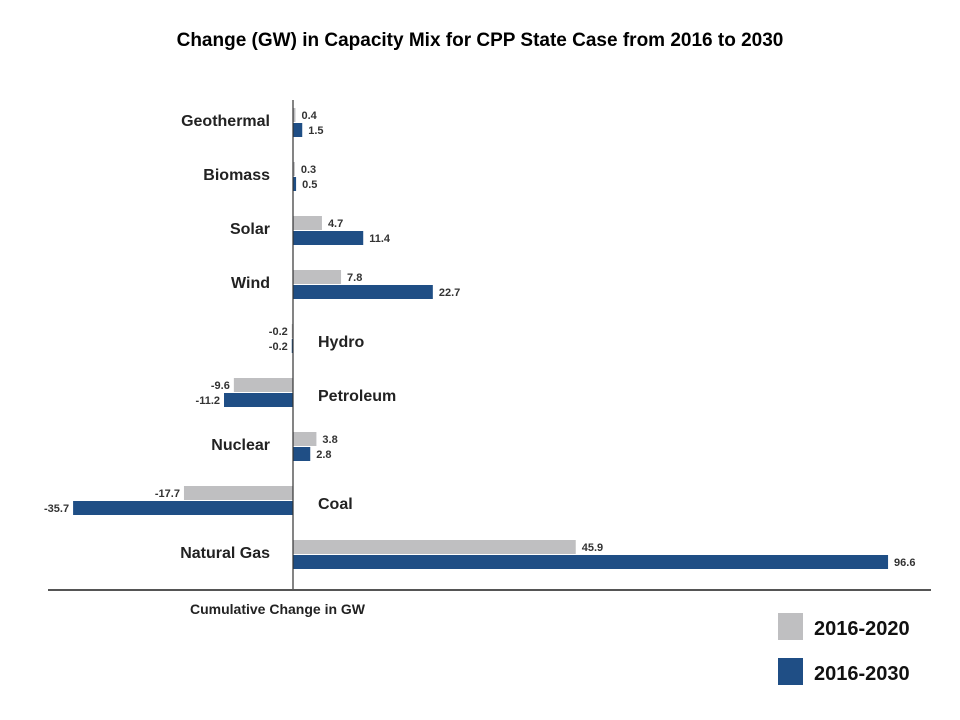 Image resolution: width=960 pixels, height=720 pixels. What do you see at coordinates (225, 553) in the screenshot?
I see `category-label: Natural Gas` at bounding box center [225, 553].